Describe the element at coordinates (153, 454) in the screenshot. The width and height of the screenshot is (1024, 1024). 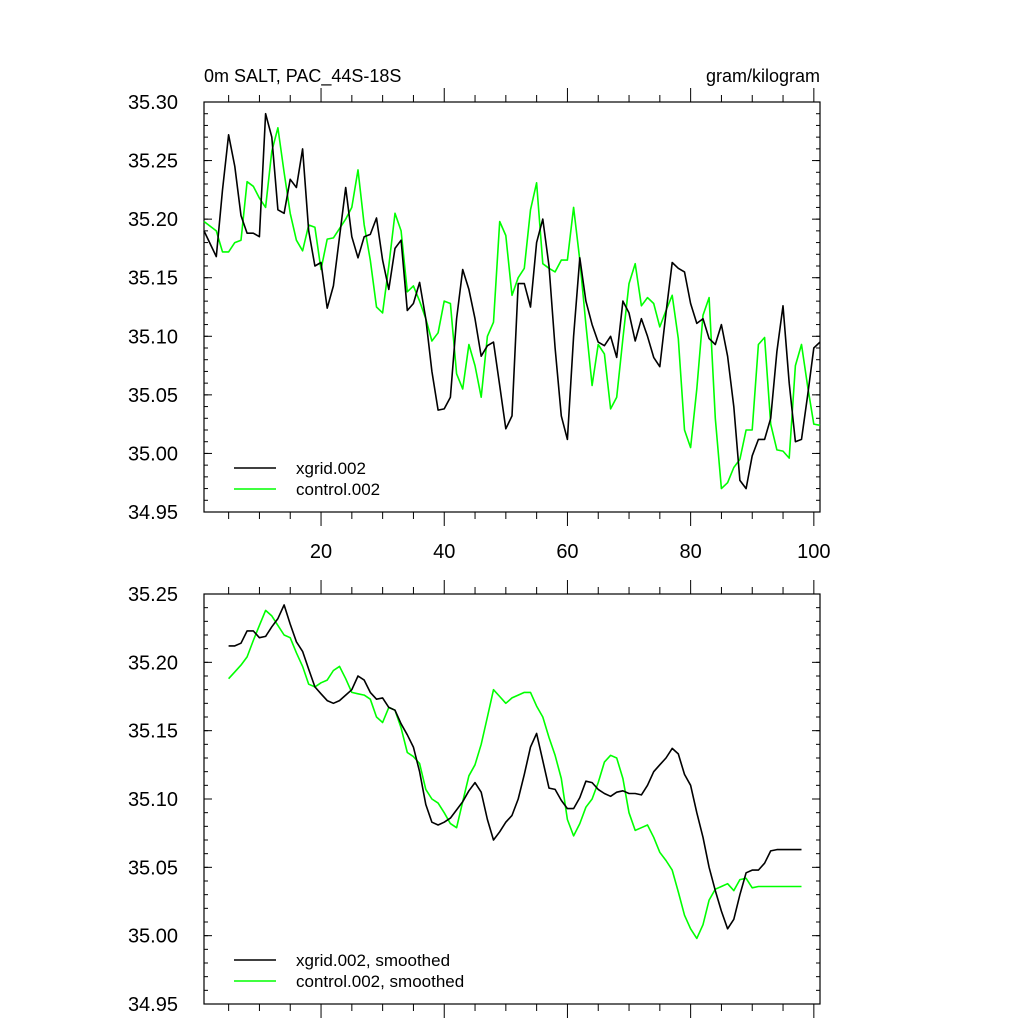
I see `top-y-tick-label: 35.00` at that location.